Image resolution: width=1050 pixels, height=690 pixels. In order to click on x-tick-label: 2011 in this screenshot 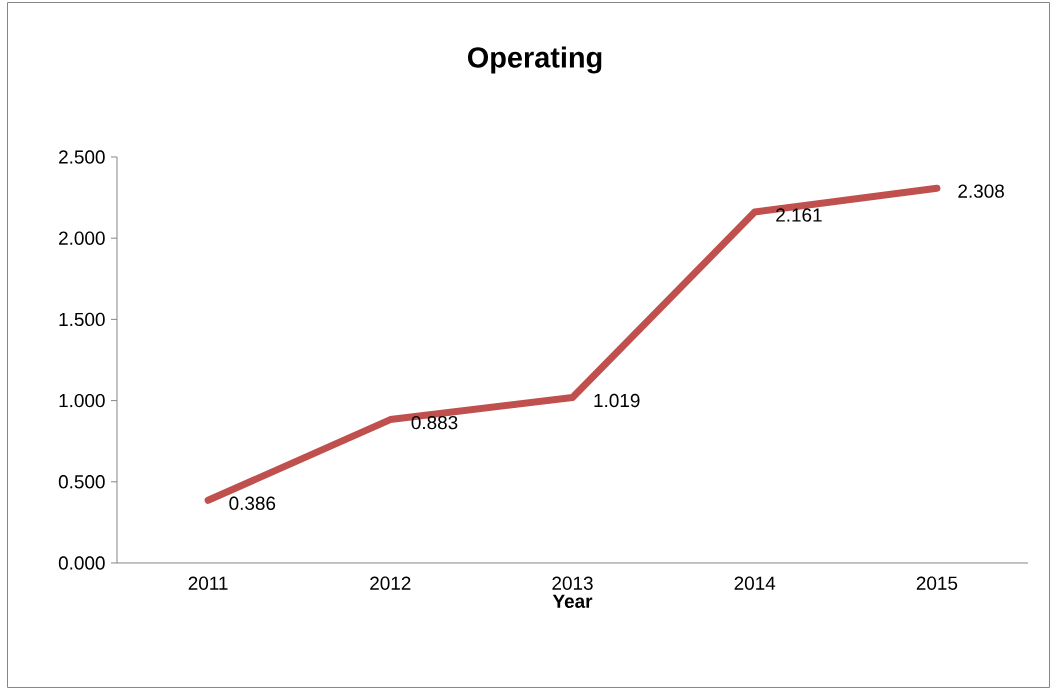, I will do `click(208, 583)`.